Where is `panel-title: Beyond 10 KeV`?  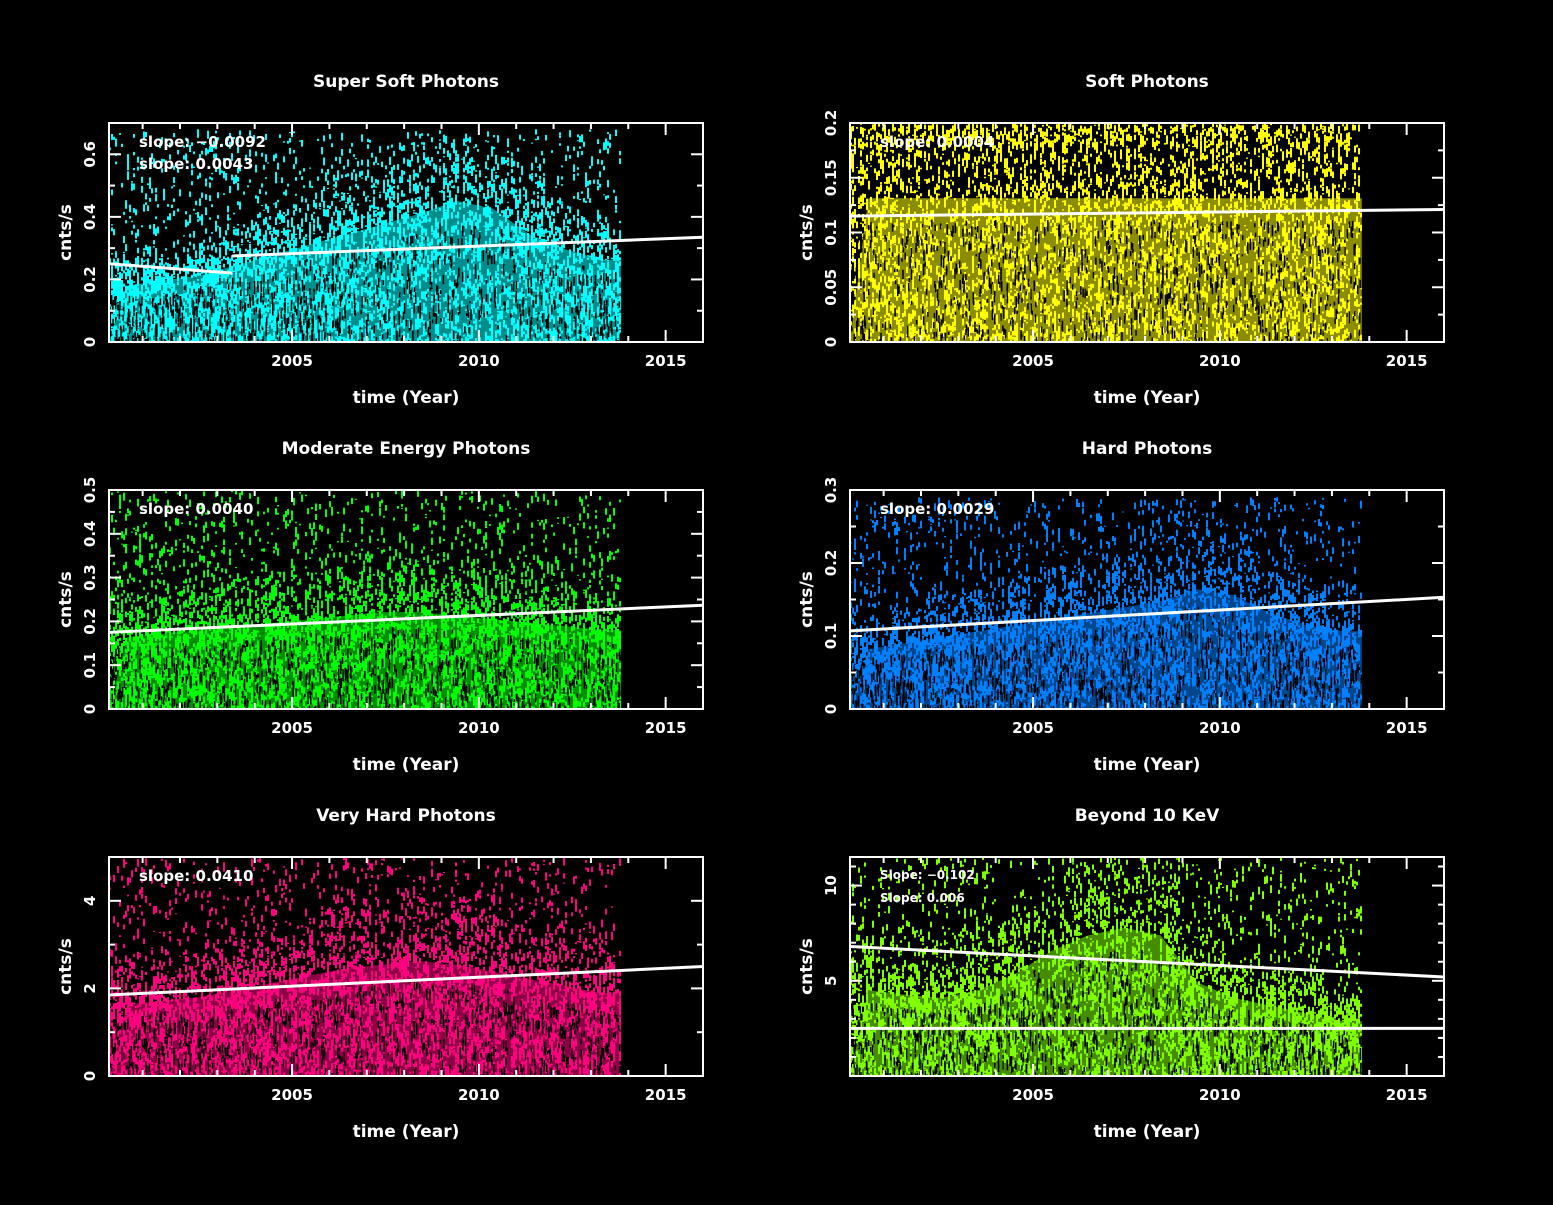 panel-title: Beyond 10 KeV is located at coordinates (1147, 816).